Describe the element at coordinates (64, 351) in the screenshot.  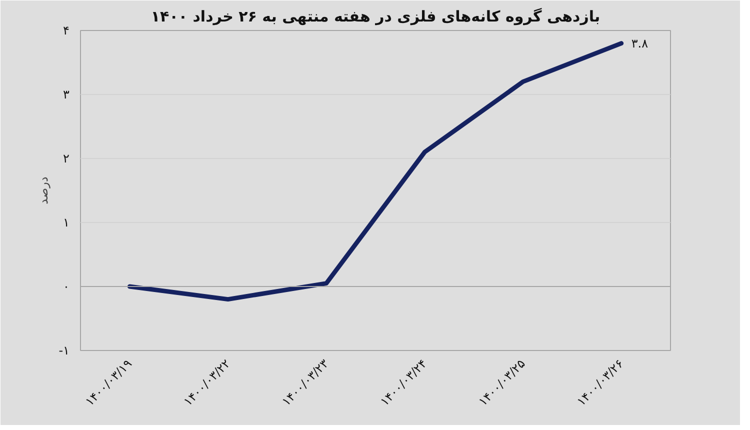
I see `y-tick-label: -۱` at that location.